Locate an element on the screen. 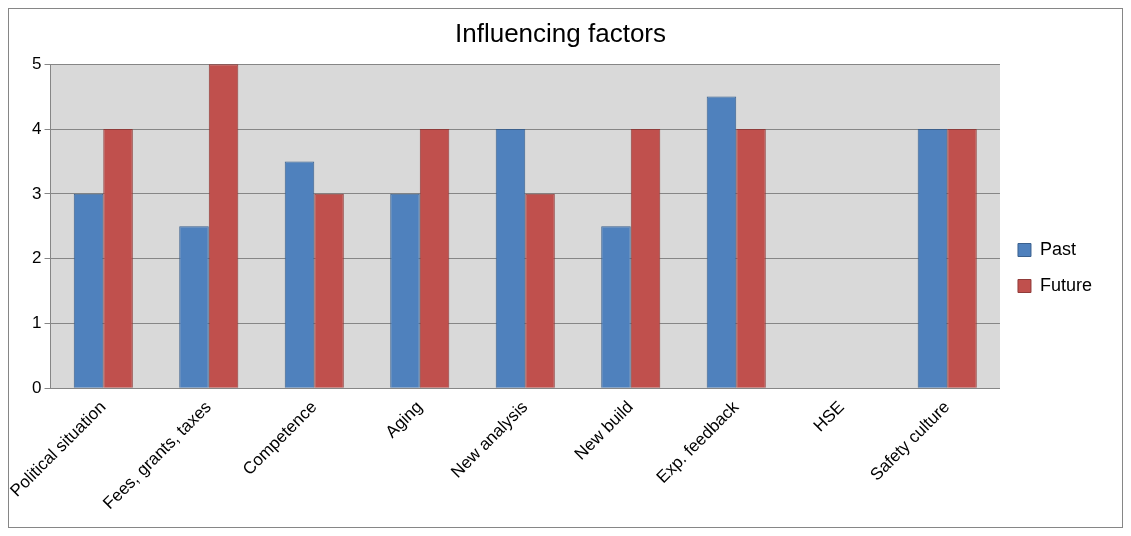 The image size is (1131, 536). y-tick-label: 3 is located at coordinates (37, 193).